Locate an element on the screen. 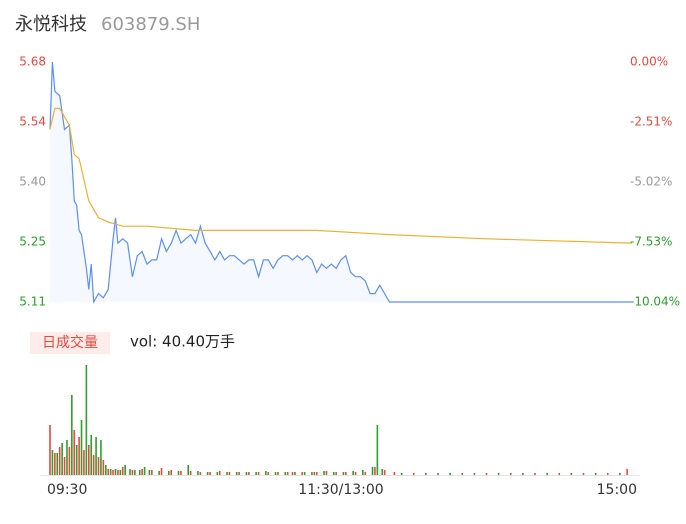 Image resolution: width=686 pixels, height=524 pixels. x-tick-label: 11:30/13:00 is located at coordinates (340, 490).